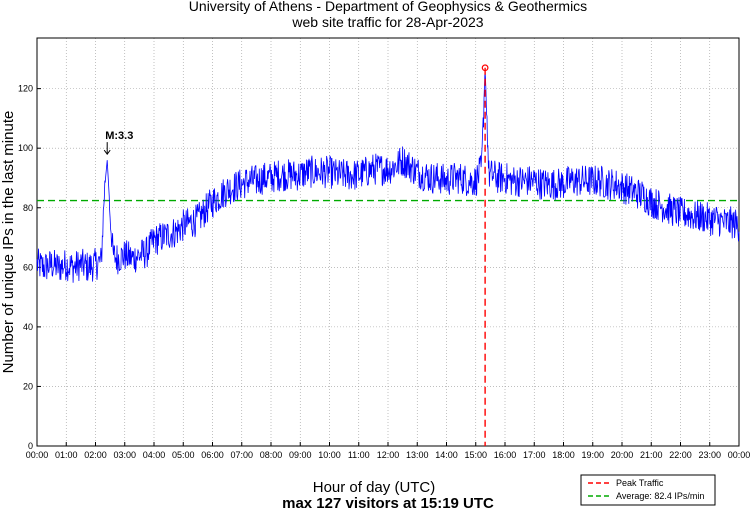 This screenshot has width=750, height=511. Describe the element at coordinates (651, 455) in the screenshot. I see `x-tick-label: 21:00` at that location.